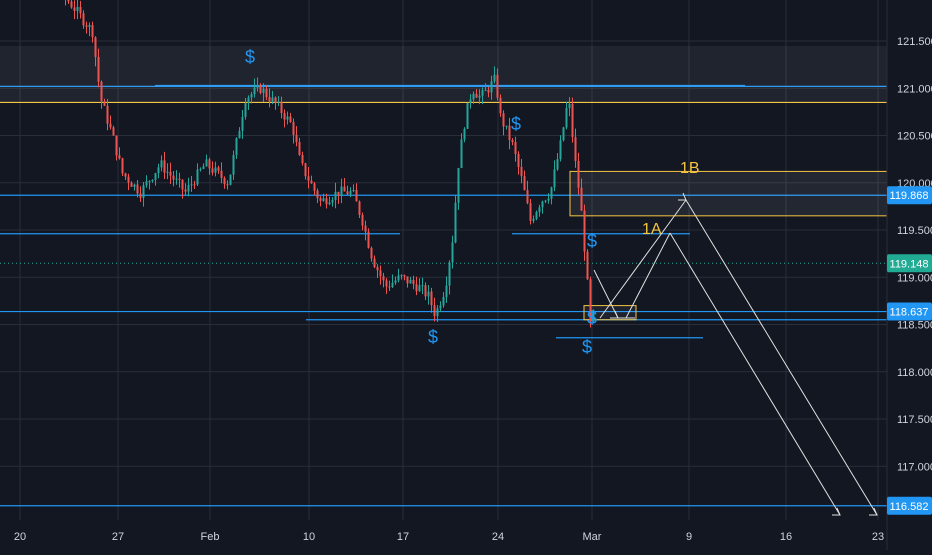 The width and height of the screenshot is (932, 555). Describe the element at coordinates (498, 537) in the screenshot. I see `x-tick-label: 24` at that location.